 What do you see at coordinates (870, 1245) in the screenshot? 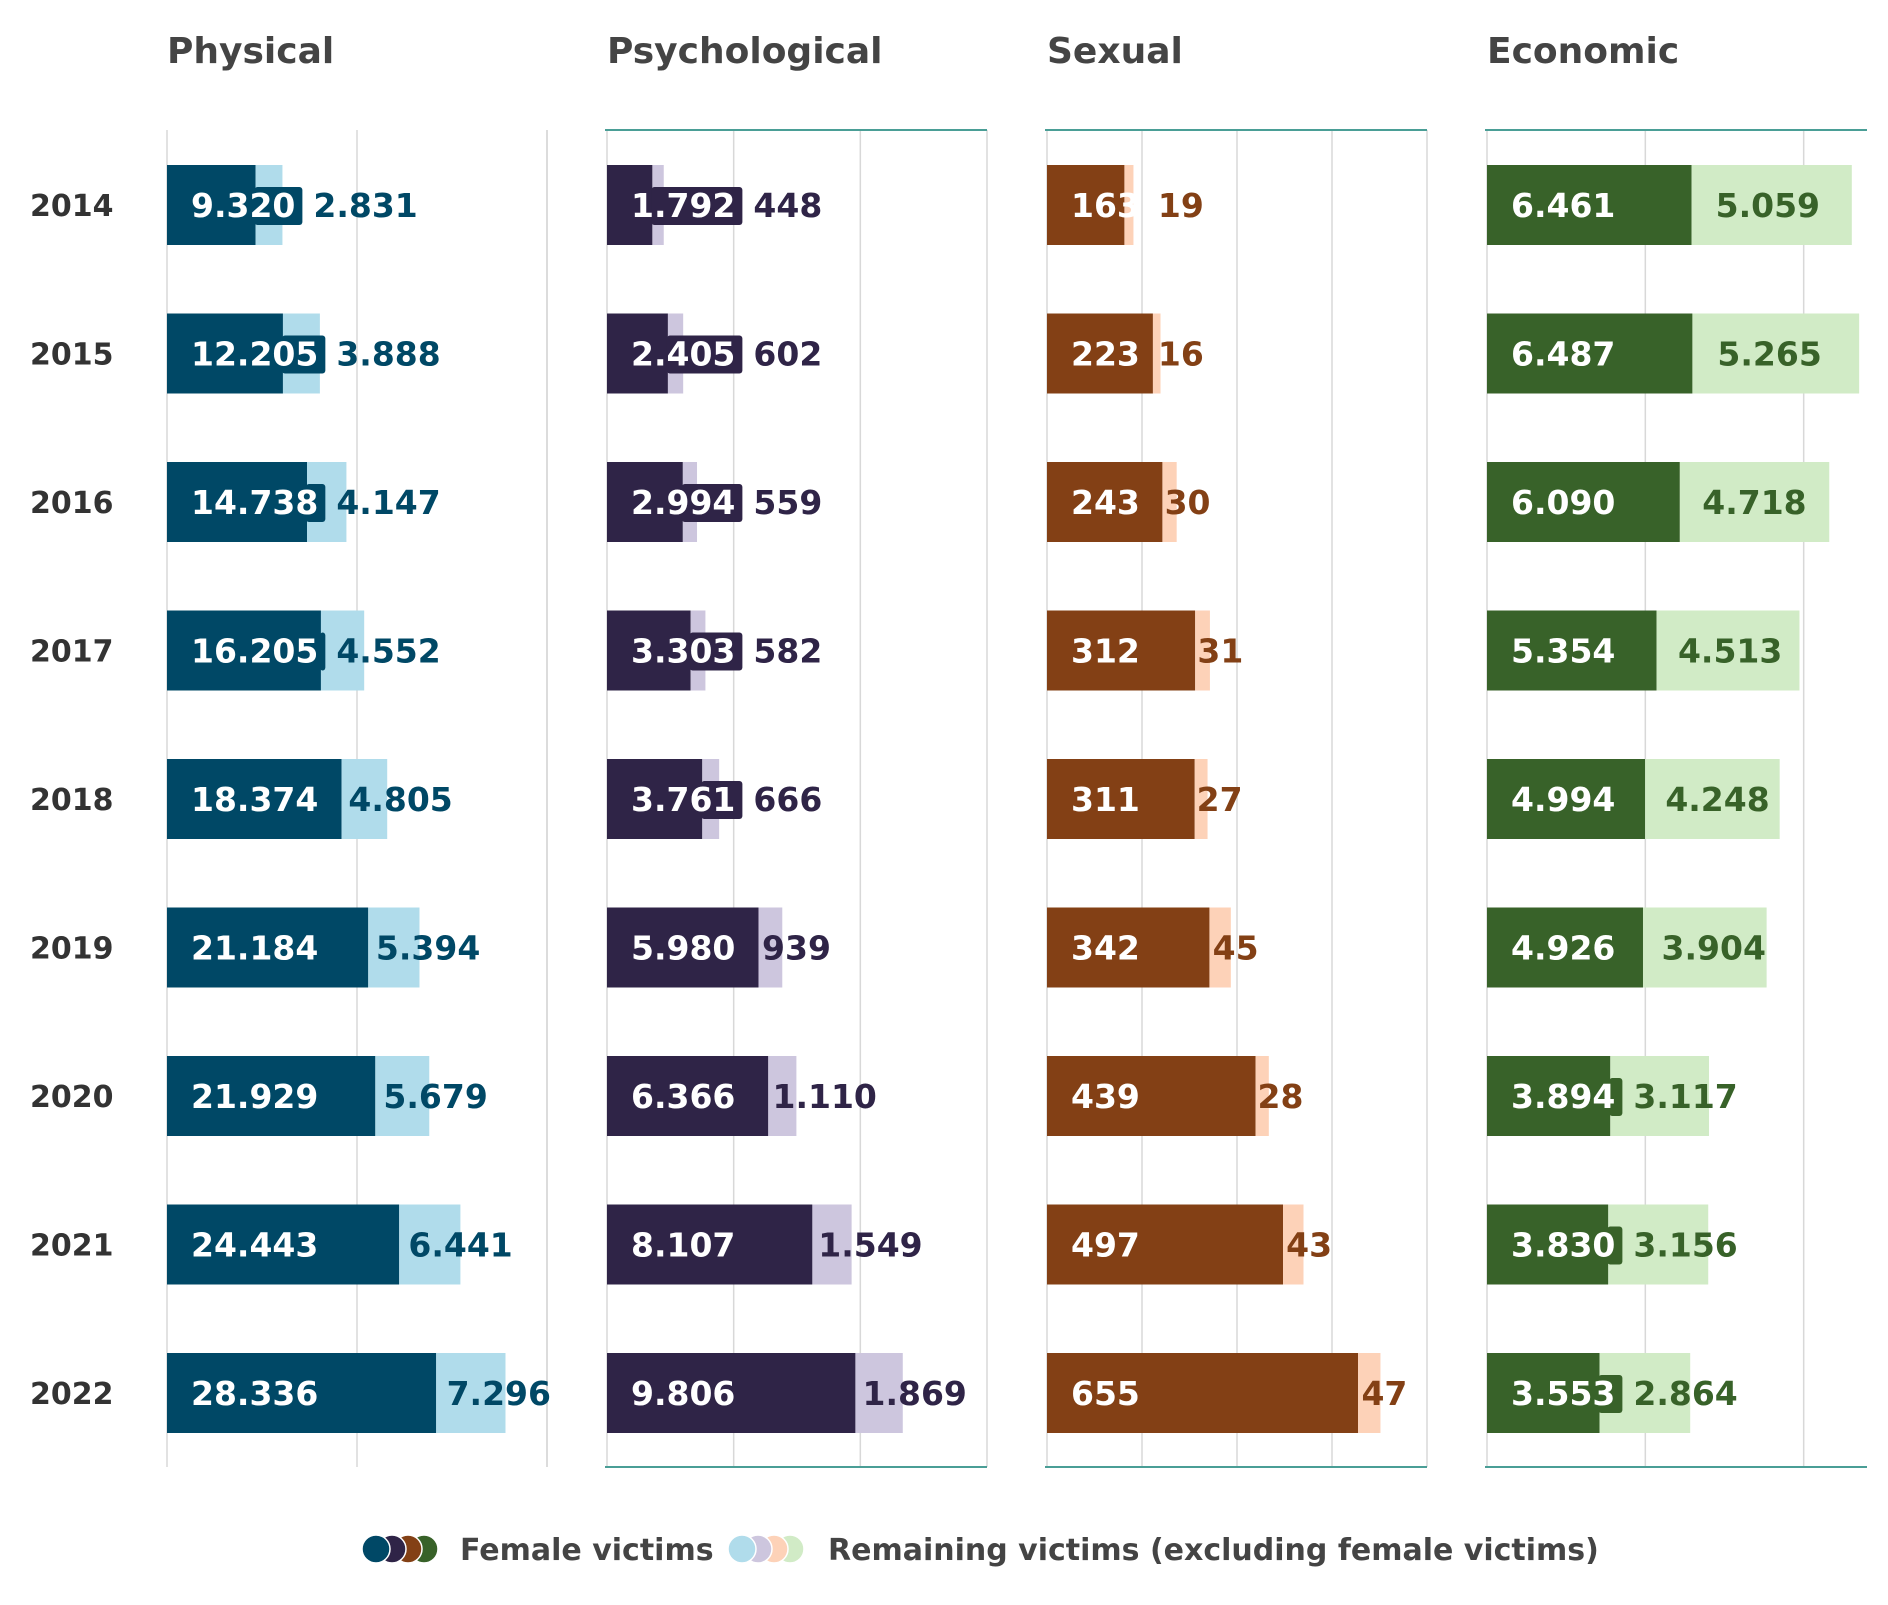
I see `value-label-remaining: 1.549` at bounding box center [870, 1245].